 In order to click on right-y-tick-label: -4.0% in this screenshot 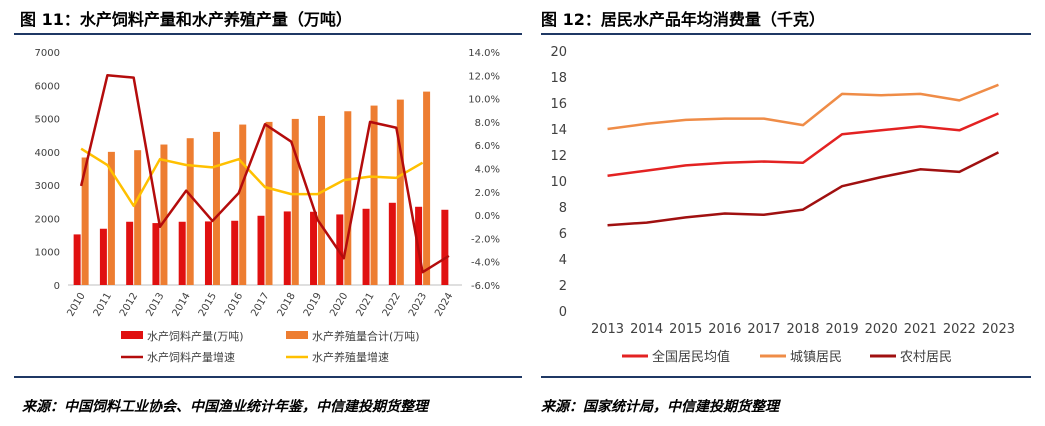, I will do `click(485, 263)`.